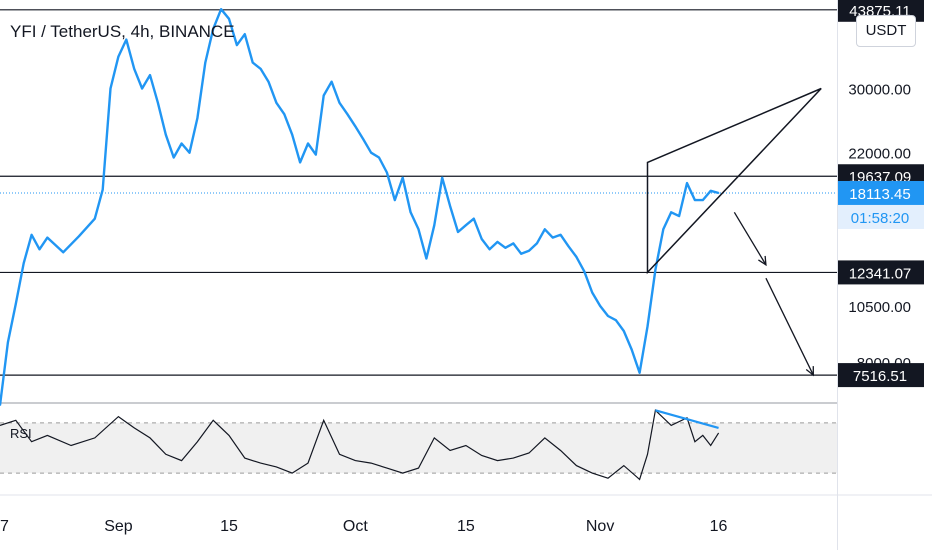 This screenshot has height=550, width=932. I want to click on x-tick-label: 16, so click(719, 526).